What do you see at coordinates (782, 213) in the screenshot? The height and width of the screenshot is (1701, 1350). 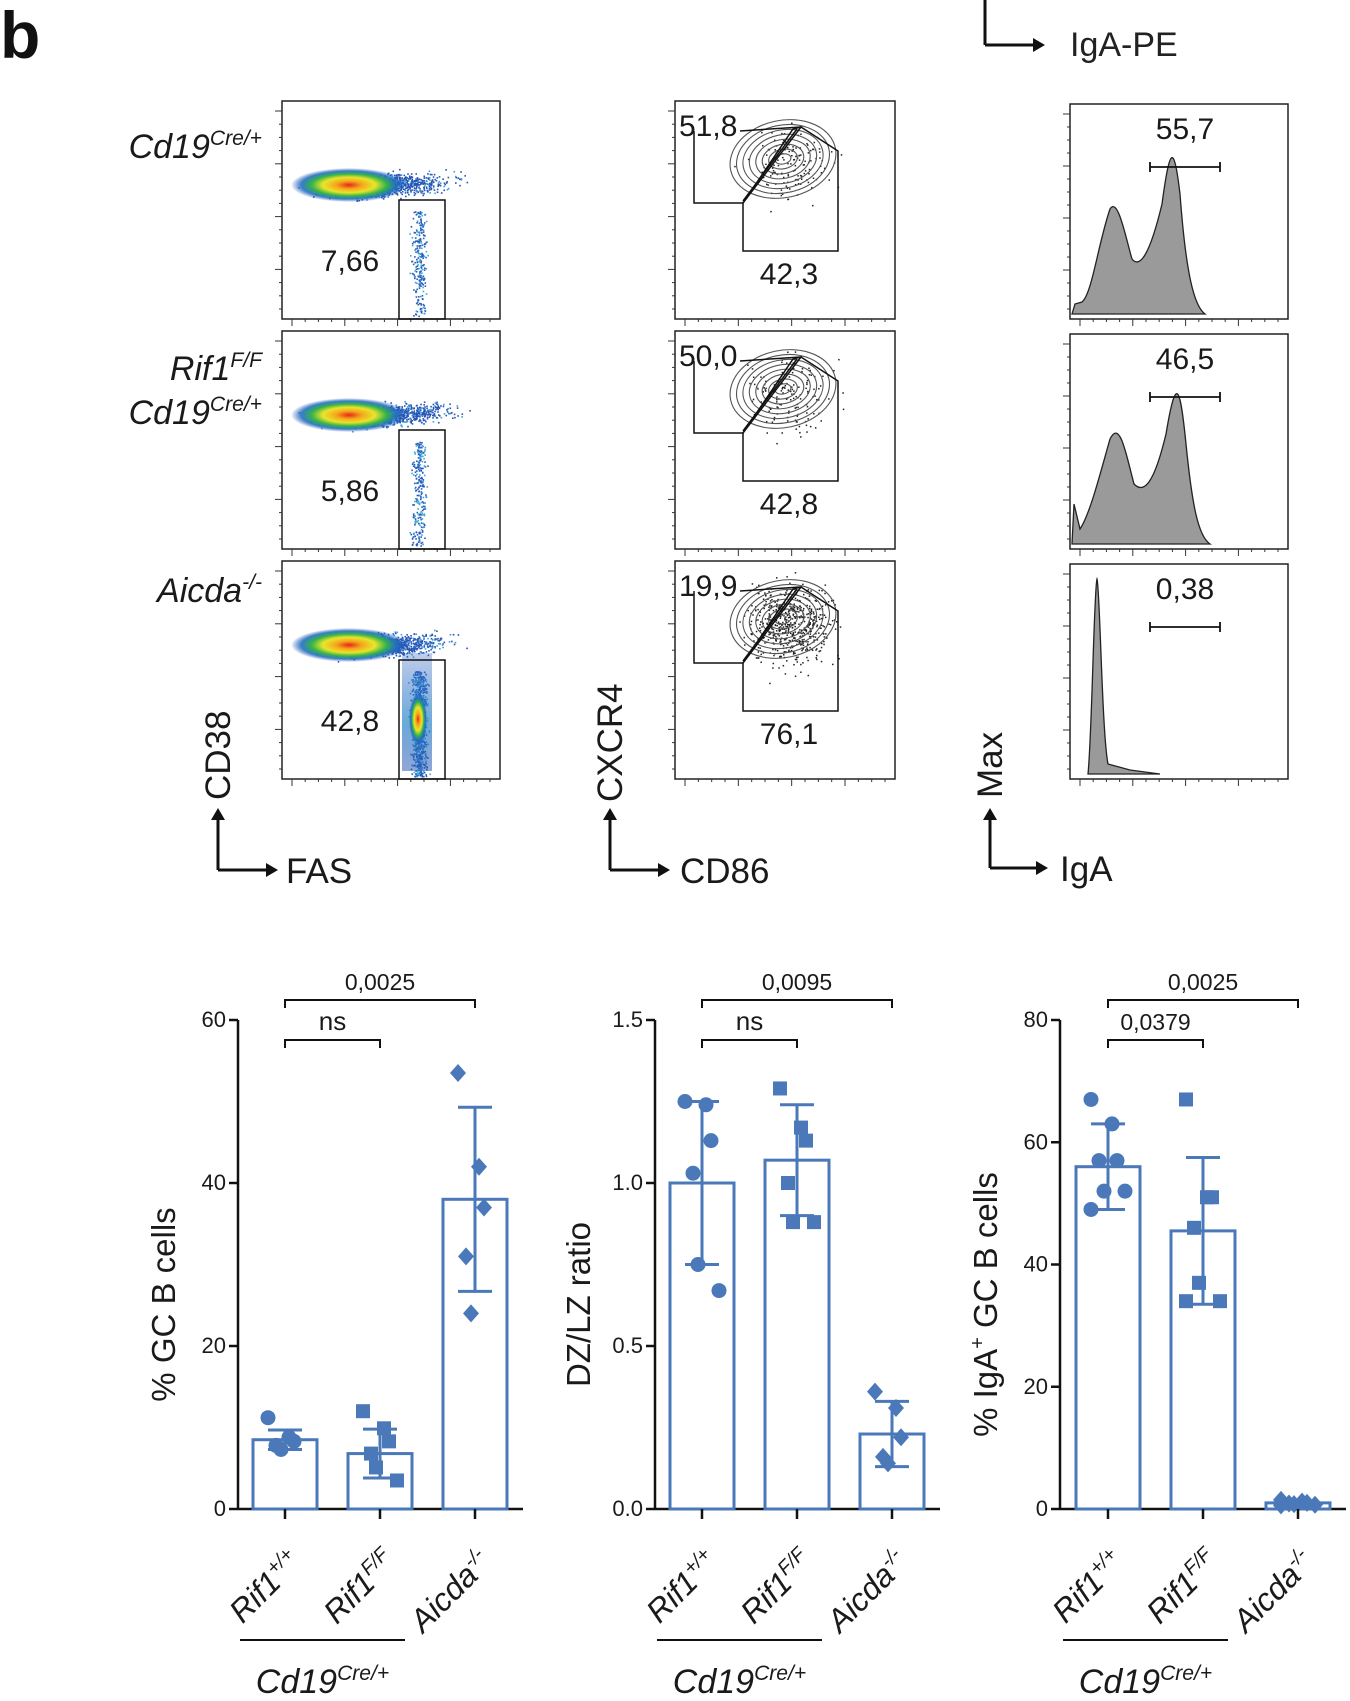 I see `cd86-cxcr4-plot: 51,842,3` at bounding box center [782, 213].